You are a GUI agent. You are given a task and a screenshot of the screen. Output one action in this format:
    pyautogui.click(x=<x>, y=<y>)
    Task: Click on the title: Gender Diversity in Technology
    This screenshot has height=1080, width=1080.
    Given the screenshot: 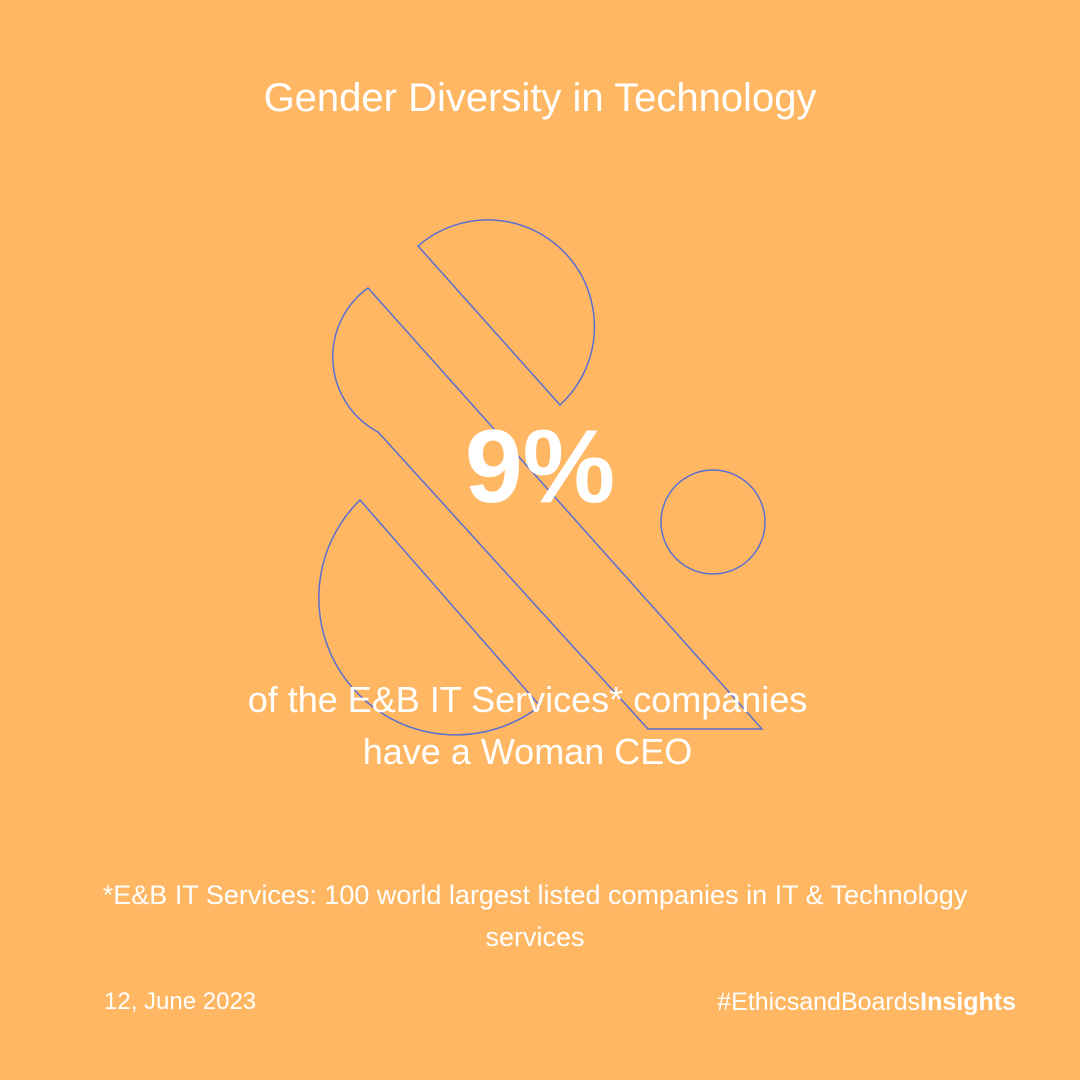 What is the action you would take?
    pyautogui.click(x=540, y=98)
    